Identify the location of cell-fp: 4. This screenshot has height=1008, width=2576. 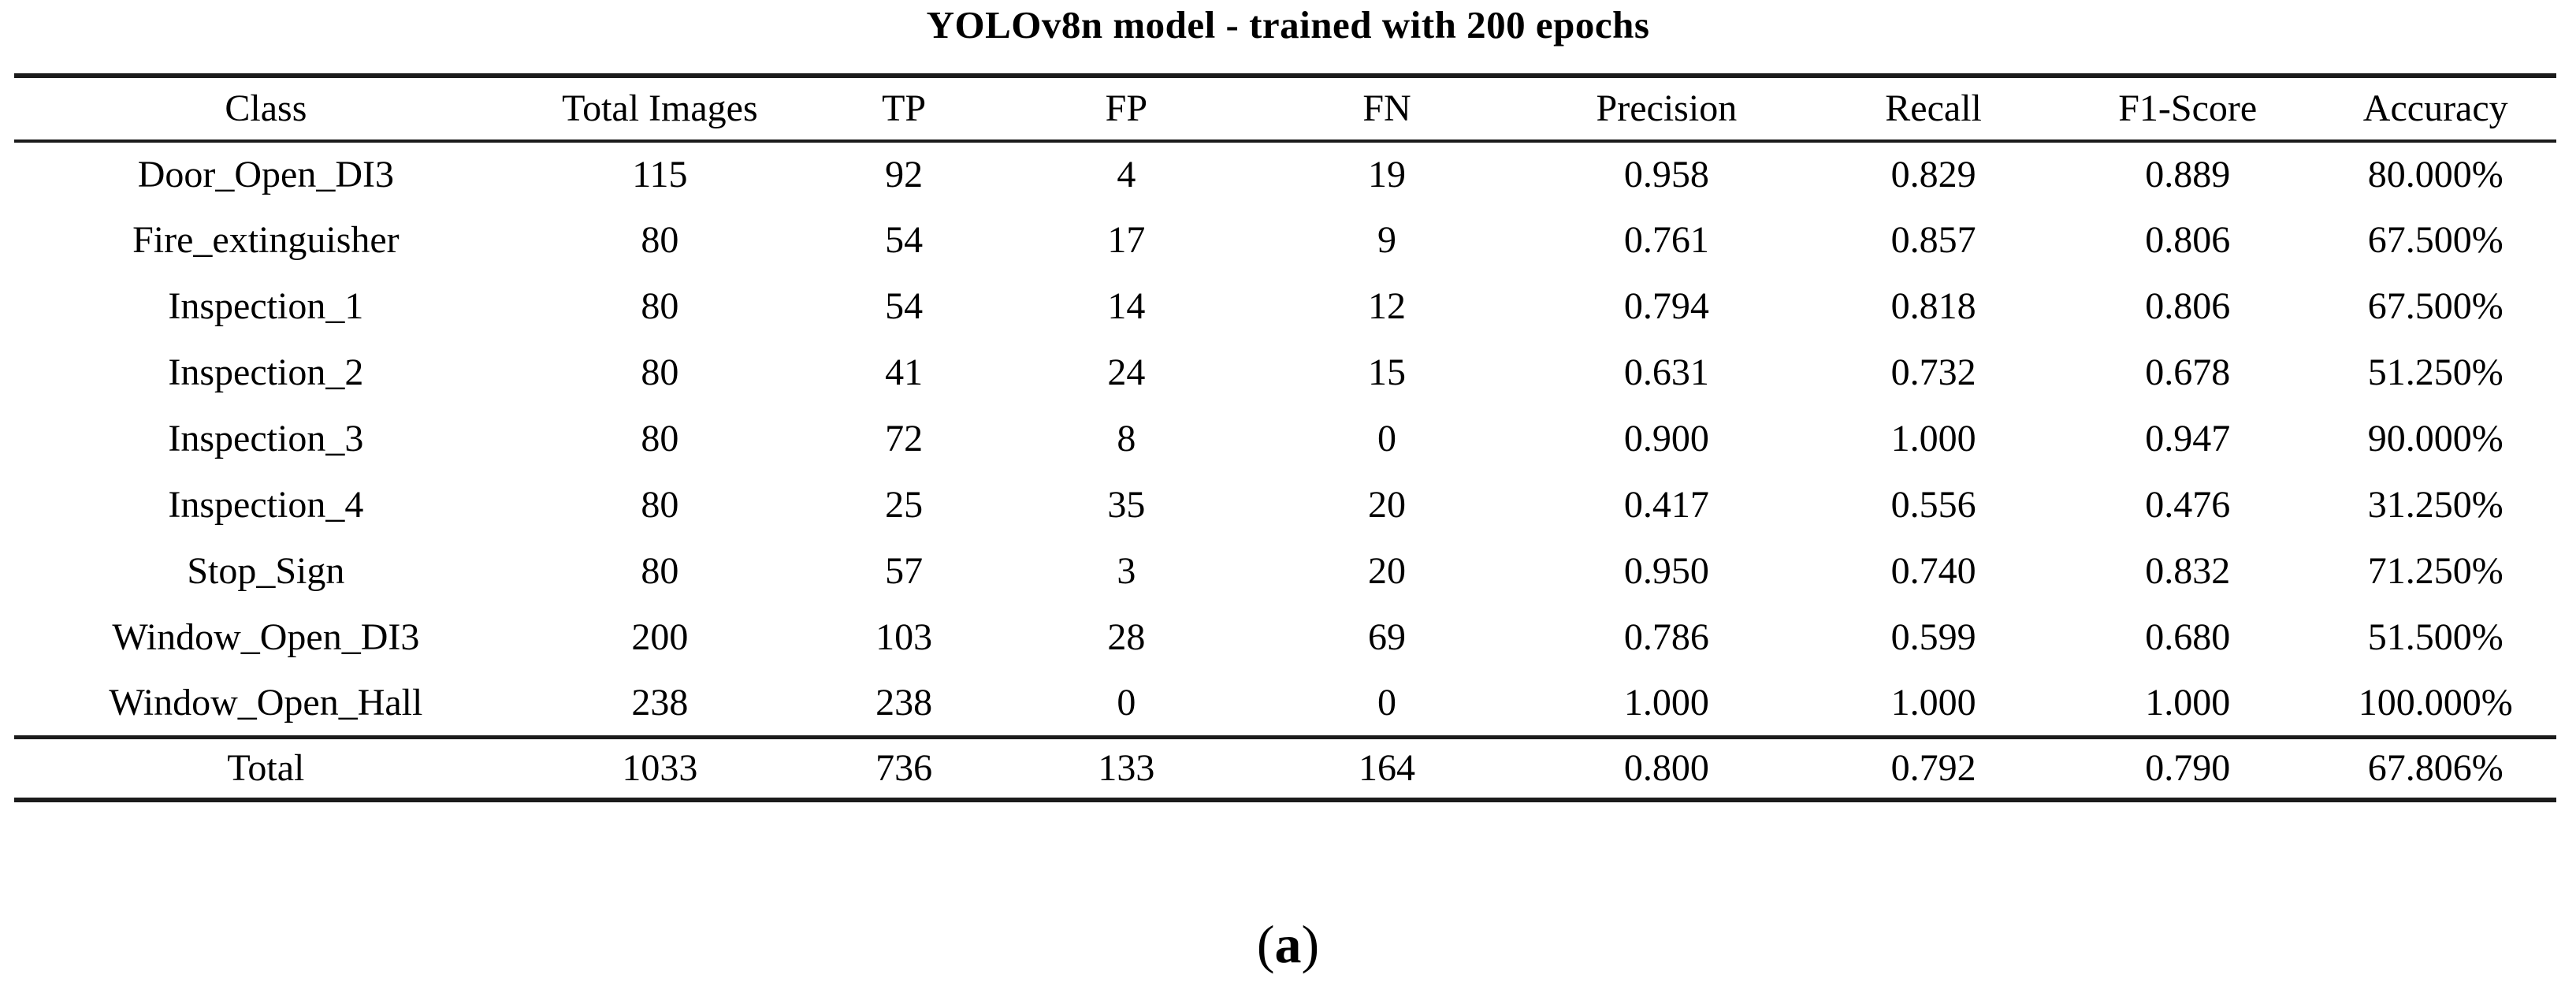
(1126, 174).